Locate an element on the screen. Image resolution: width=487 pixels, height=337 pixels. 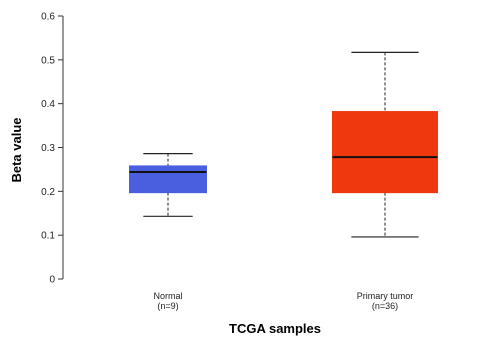
y-axis: 0 0.1 0.2 0.3 0.4 0.5 0.6 is located at coordinates (52, 149).